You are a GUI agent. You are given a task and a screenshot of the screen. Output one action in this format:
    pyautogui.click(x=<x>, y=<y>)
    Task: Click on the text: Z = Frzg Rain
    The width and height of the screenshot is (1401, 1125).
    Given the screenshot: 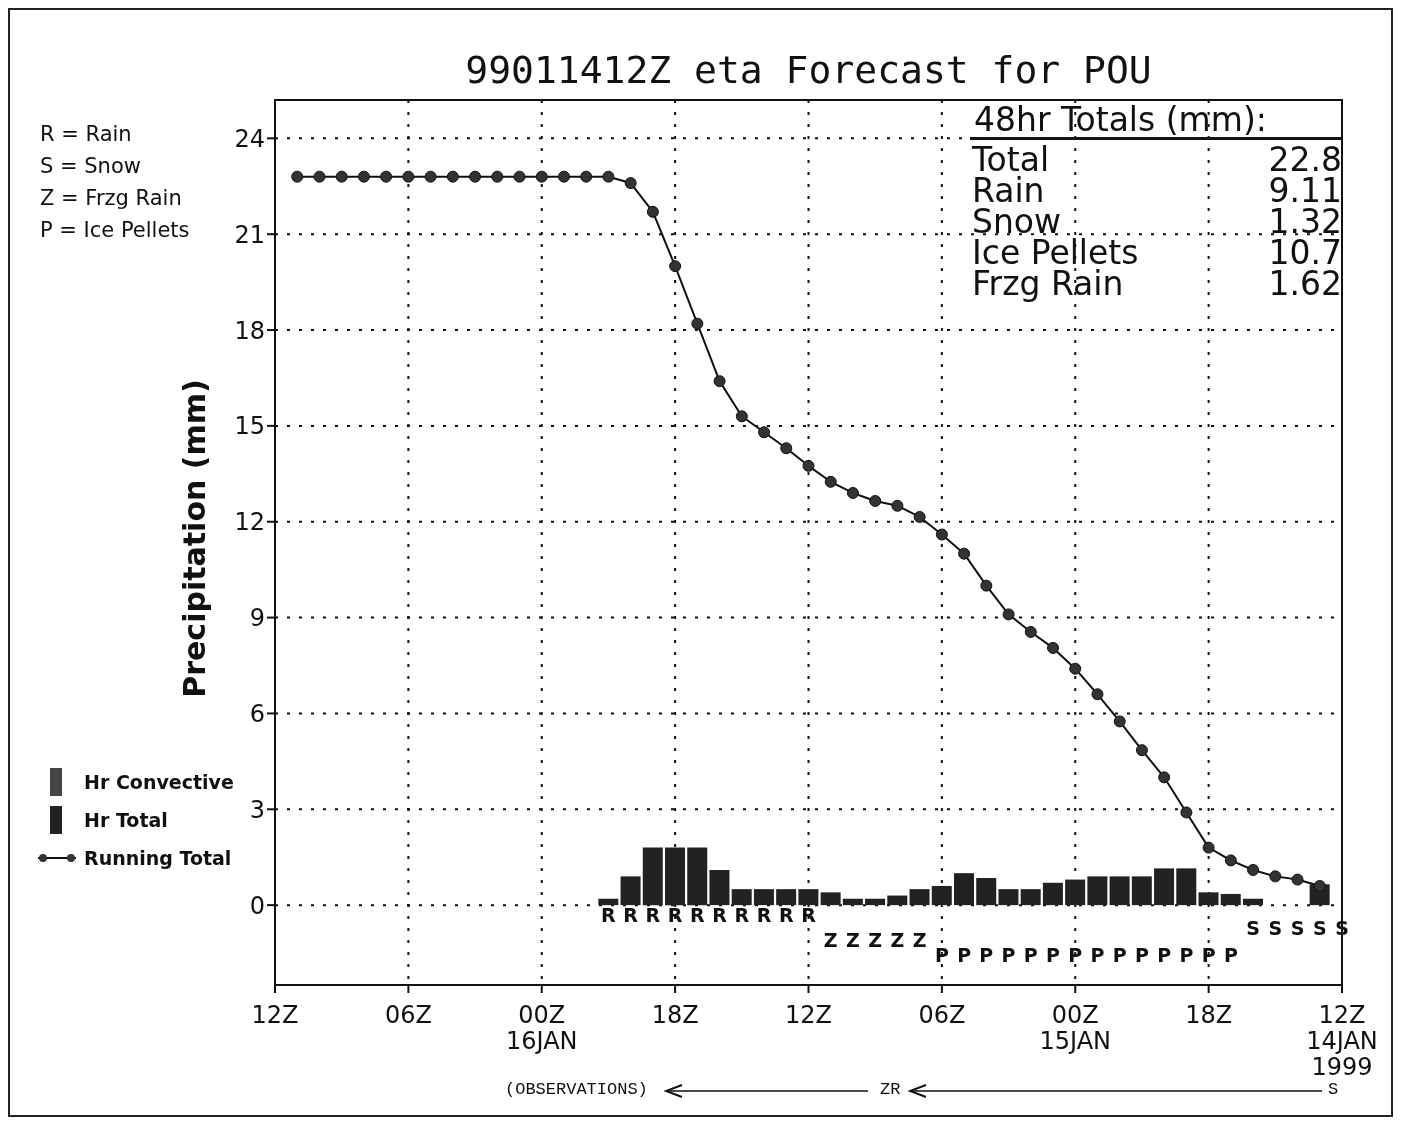 What is the action you would take?
    pyautogui.click(x=111, y=198)
    